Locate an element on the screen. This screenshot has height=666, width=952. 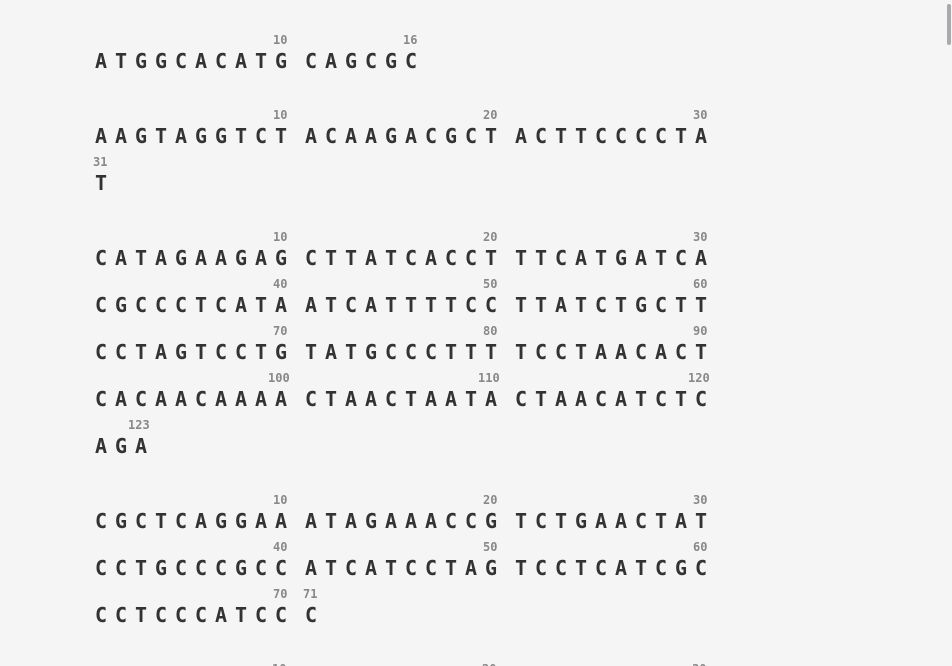
position-label: 31 is located at coordinates (100, 162).